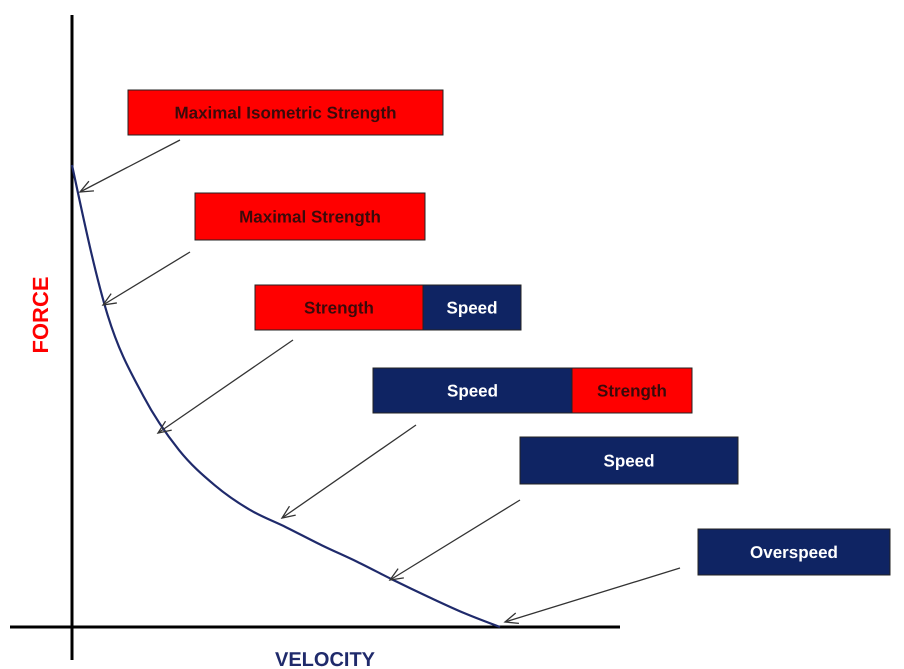 This screenshot has width=904, height=669. I want to click on label-box: Maximal Isometric Strength, so click(286, 113).